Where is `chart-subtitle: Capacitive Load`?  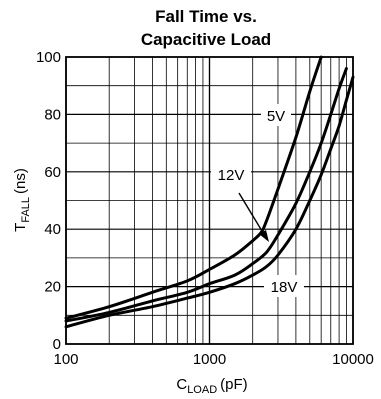 chart-subtitle: Capacitive Load is located at coordinates (206, 39).